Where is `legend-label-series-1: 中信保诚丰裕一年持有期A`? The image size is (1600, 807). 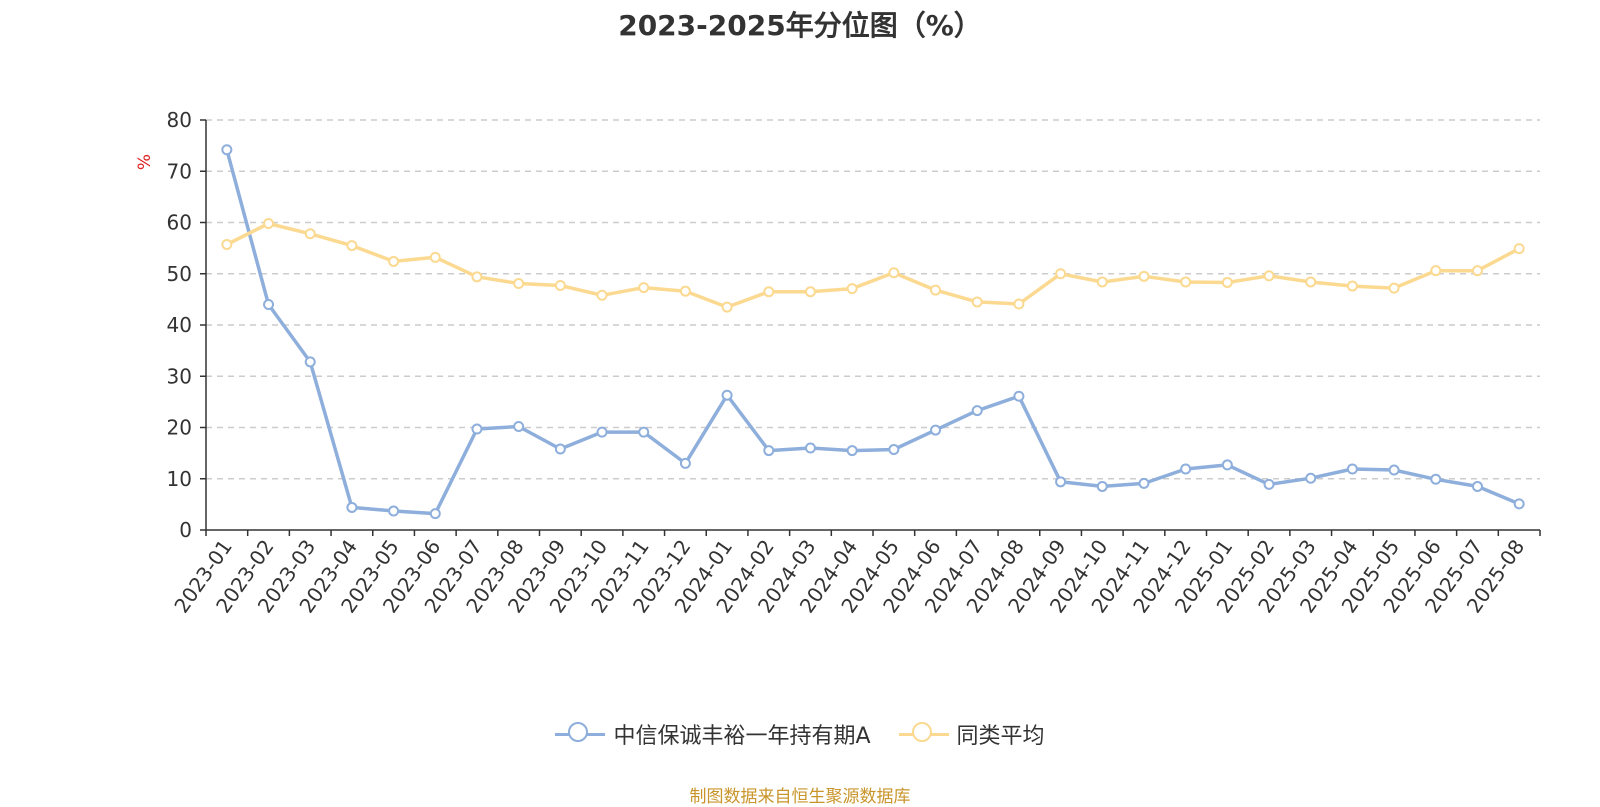
legend-label-series-1: 中信保诚丰裕一年持有期A is located at coordinates (742, 736).